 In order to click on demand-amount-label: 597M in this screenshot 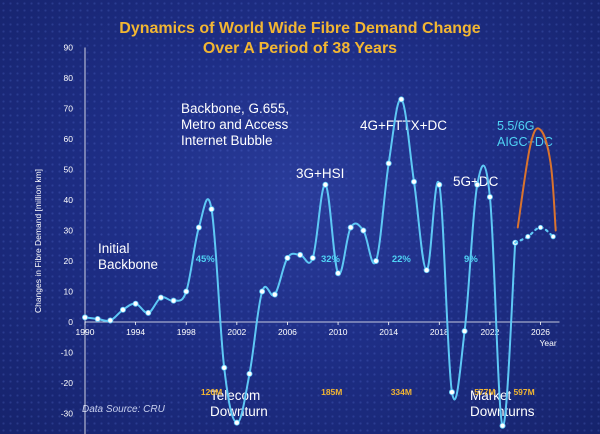, I will do `click(523, 392)`.